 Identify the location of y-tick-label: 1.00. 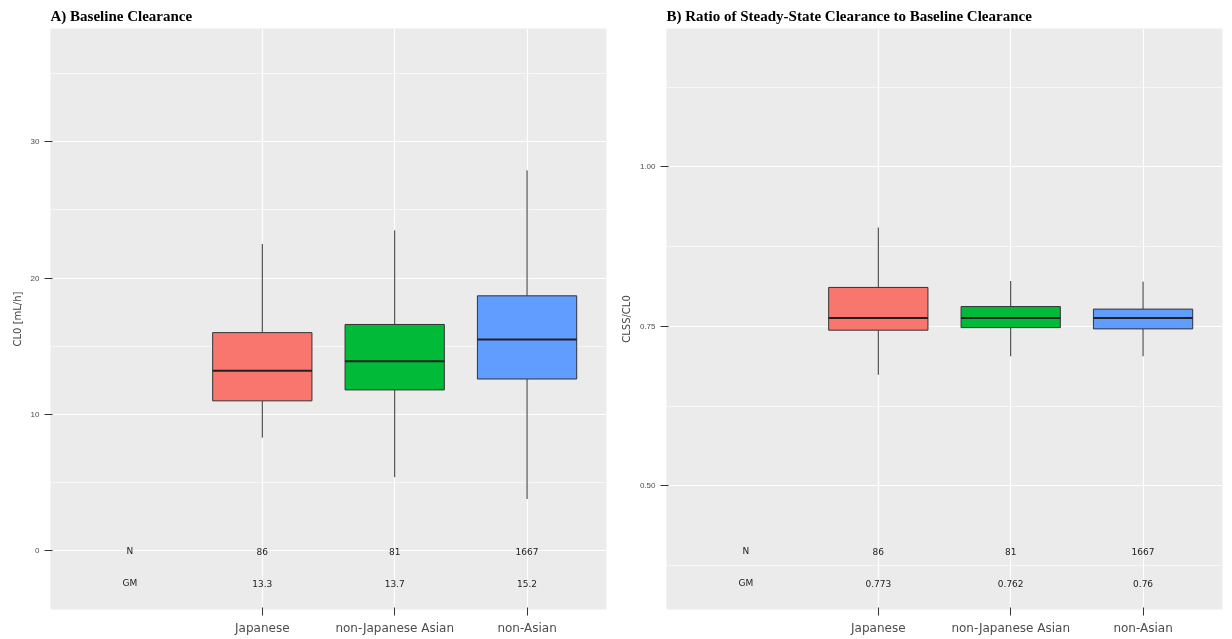
(648, 167).